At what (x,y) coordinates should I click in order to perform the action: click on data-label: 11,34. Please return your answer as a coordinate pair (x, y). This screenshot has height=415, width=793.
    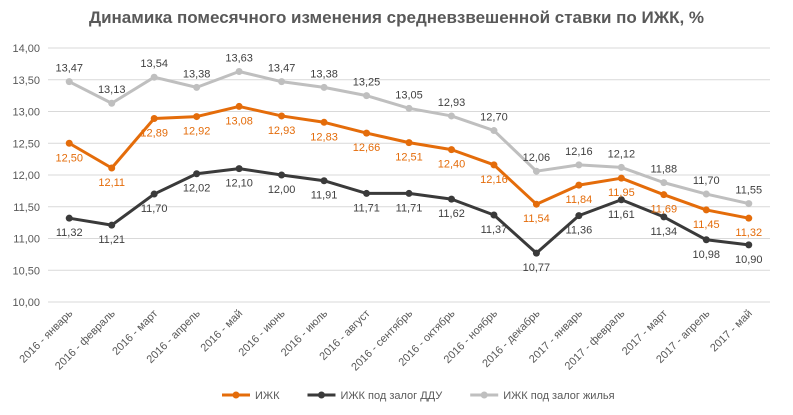
    Looking at the image, I should click on (663, 232).